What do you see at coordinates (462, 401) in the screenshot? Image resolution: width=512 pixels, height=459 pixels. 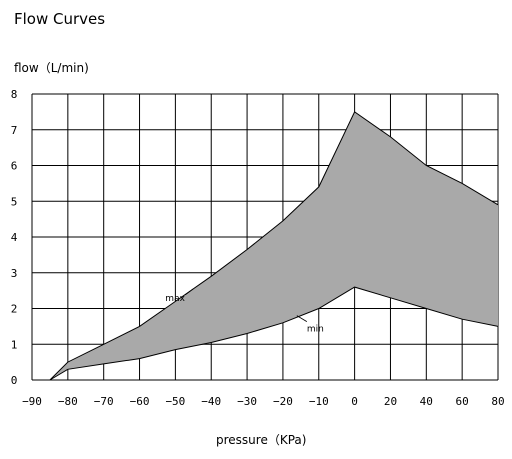 I see `x-tick-label: 60` at bounding box center [462, 401].